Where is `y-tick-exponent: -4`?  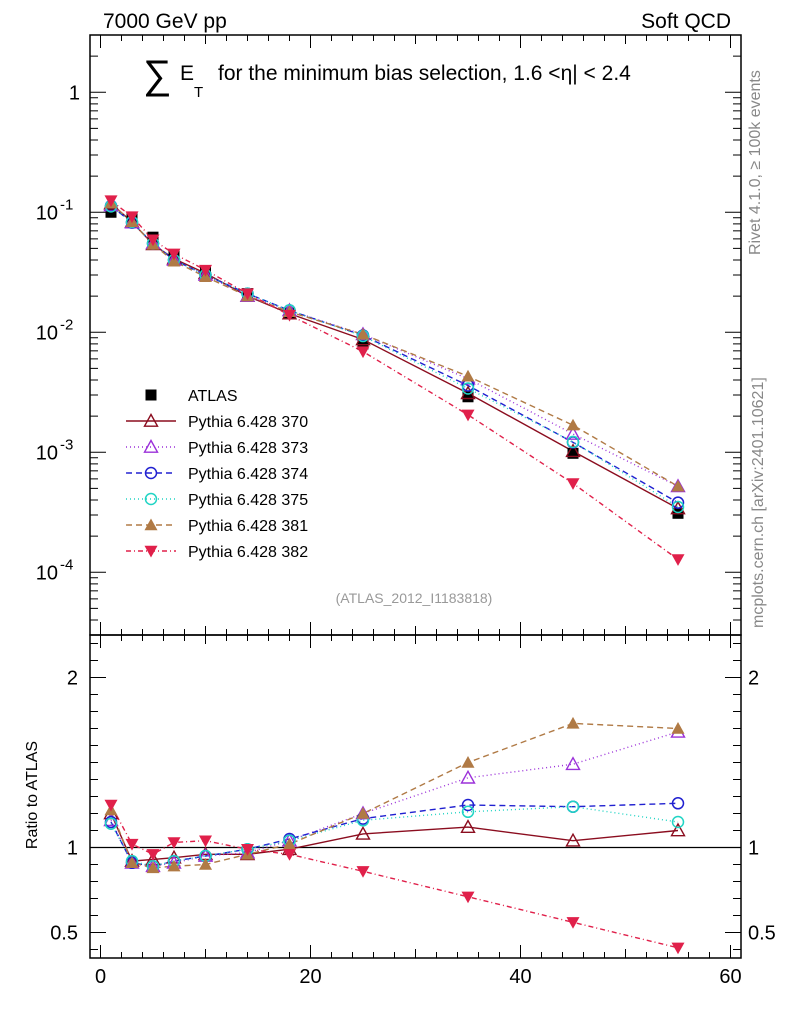 y-tick-exponent: -4 is located at coordinates (66, 564).